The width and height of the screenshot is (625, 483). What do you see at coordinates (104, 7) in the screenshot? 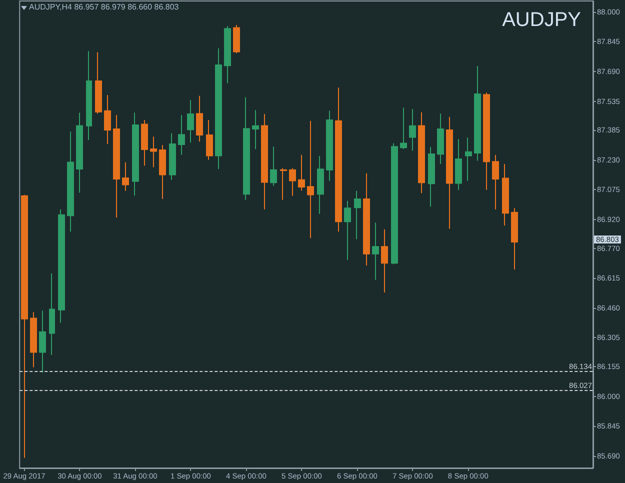
I see `chart-title: AUDJPY,H4 86.957 86.979 86.660 86.803` at bounding box center [104, 7].